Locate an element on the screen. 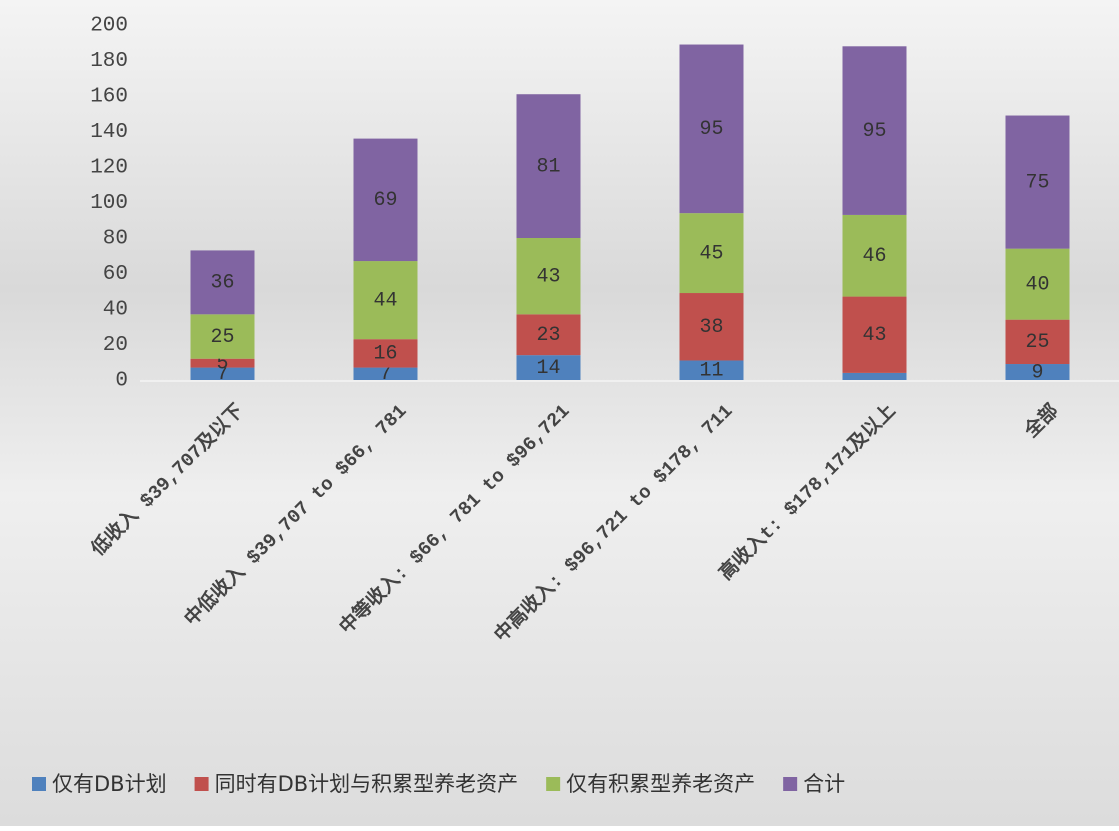 The image size is (1119, 831). value-label: 16 is located at coordinates (385, 354).